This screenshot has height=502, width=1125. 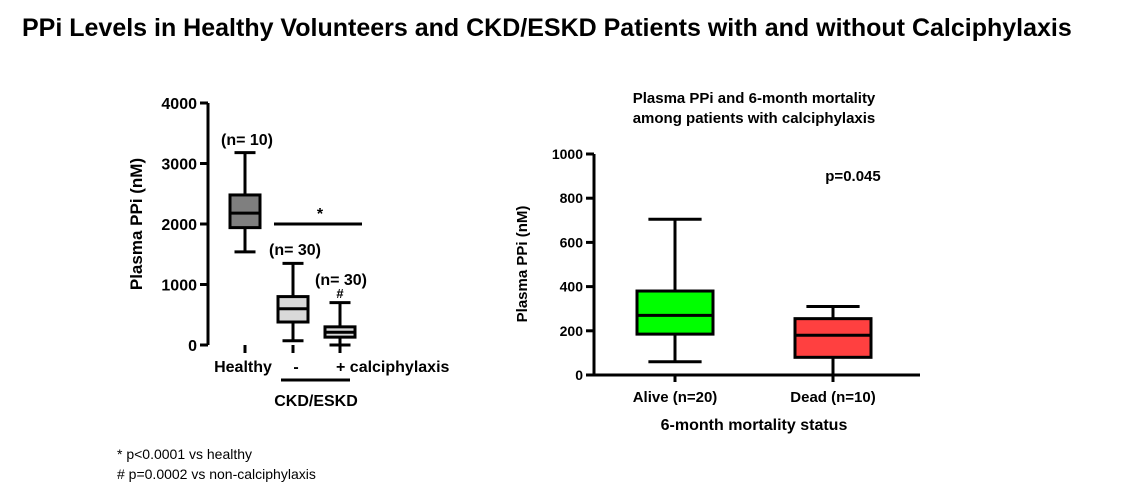 I want to click on chart2-alive-box, so click(x=675, y=290).